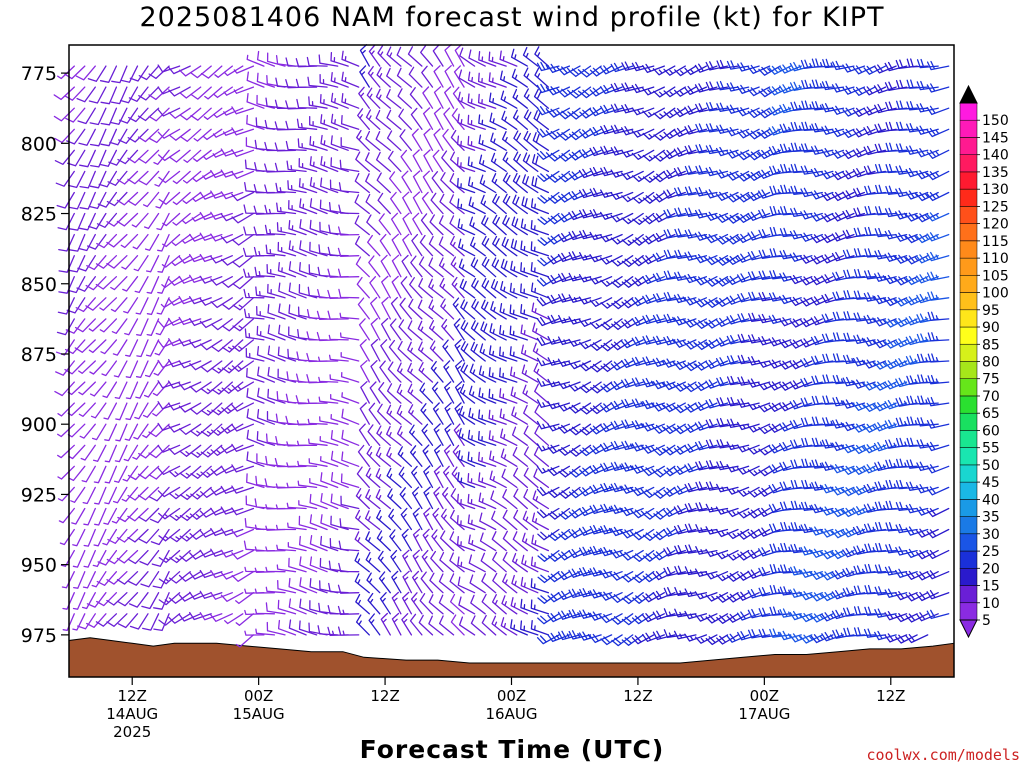 This screenshot has height=768, width=1024. Describe the element at coordinates (943, 755) in the screenshot. I see `credit-link: coolwx.com/models` at that location.